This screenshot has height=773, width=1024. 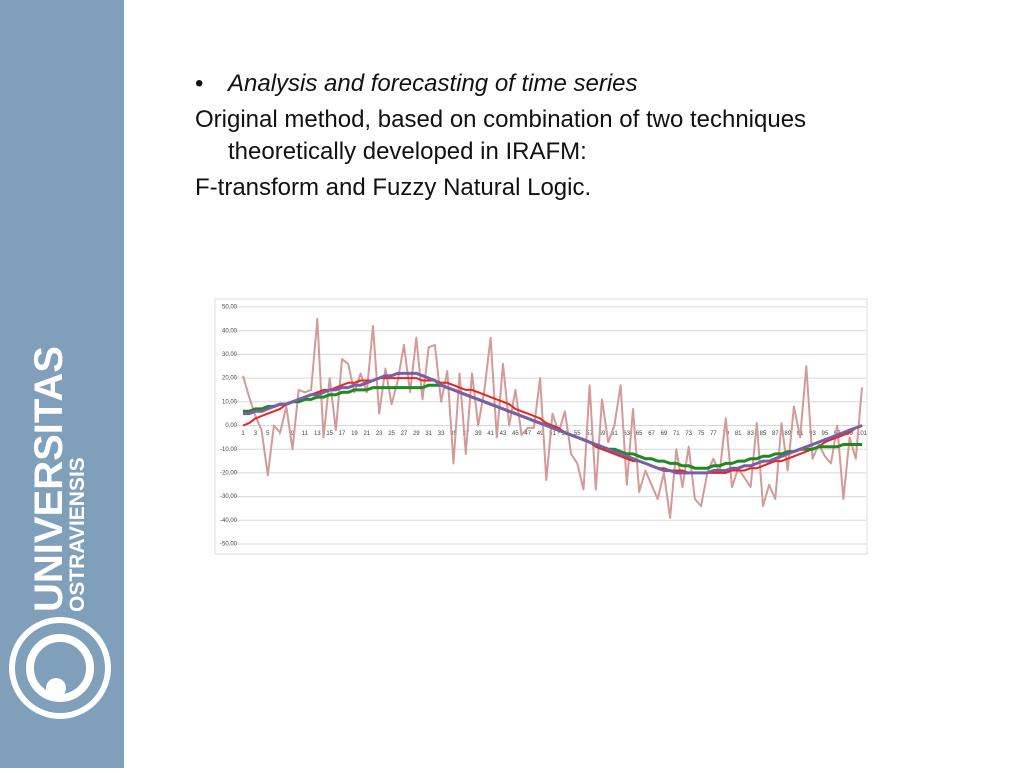 I want to click on x-tick-label: 95, so click(x=825, y=434).